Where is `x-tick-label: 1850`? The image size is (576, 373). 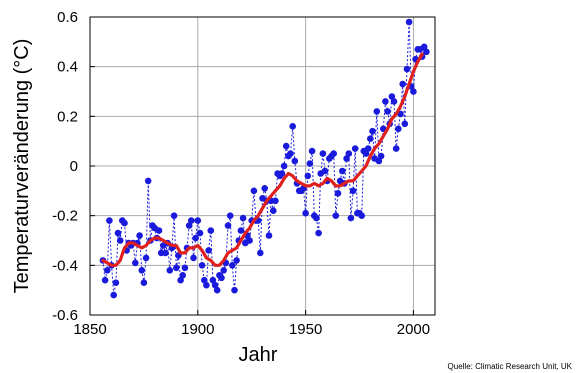 x-tick-label: 1850 is located at coordinates (89, 329).